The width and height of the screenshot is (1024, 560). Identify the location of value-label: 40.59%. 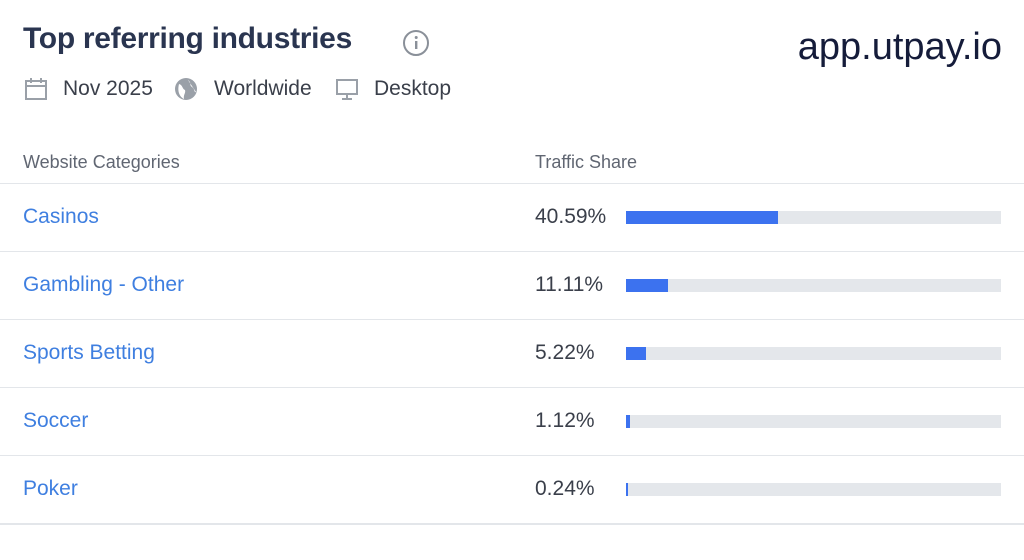
(571, 216).